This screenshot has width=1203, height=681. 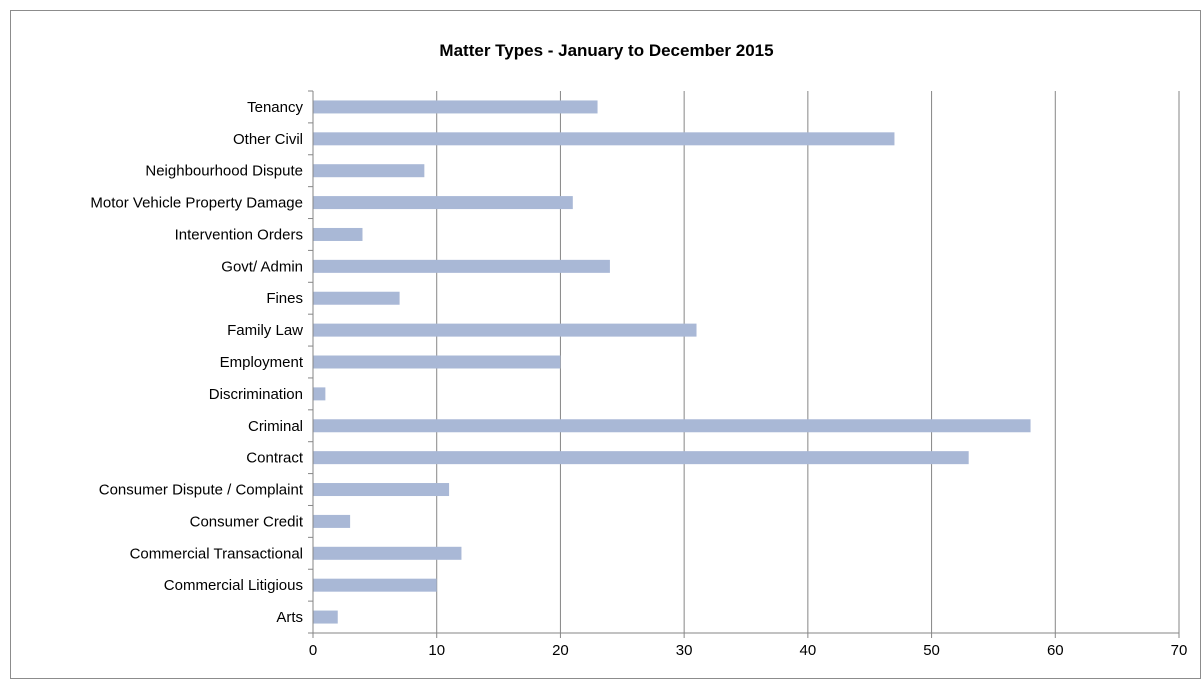 I want to click on category-label-12: Consumer Dispute / Complaint, so click(x=201, y=490).